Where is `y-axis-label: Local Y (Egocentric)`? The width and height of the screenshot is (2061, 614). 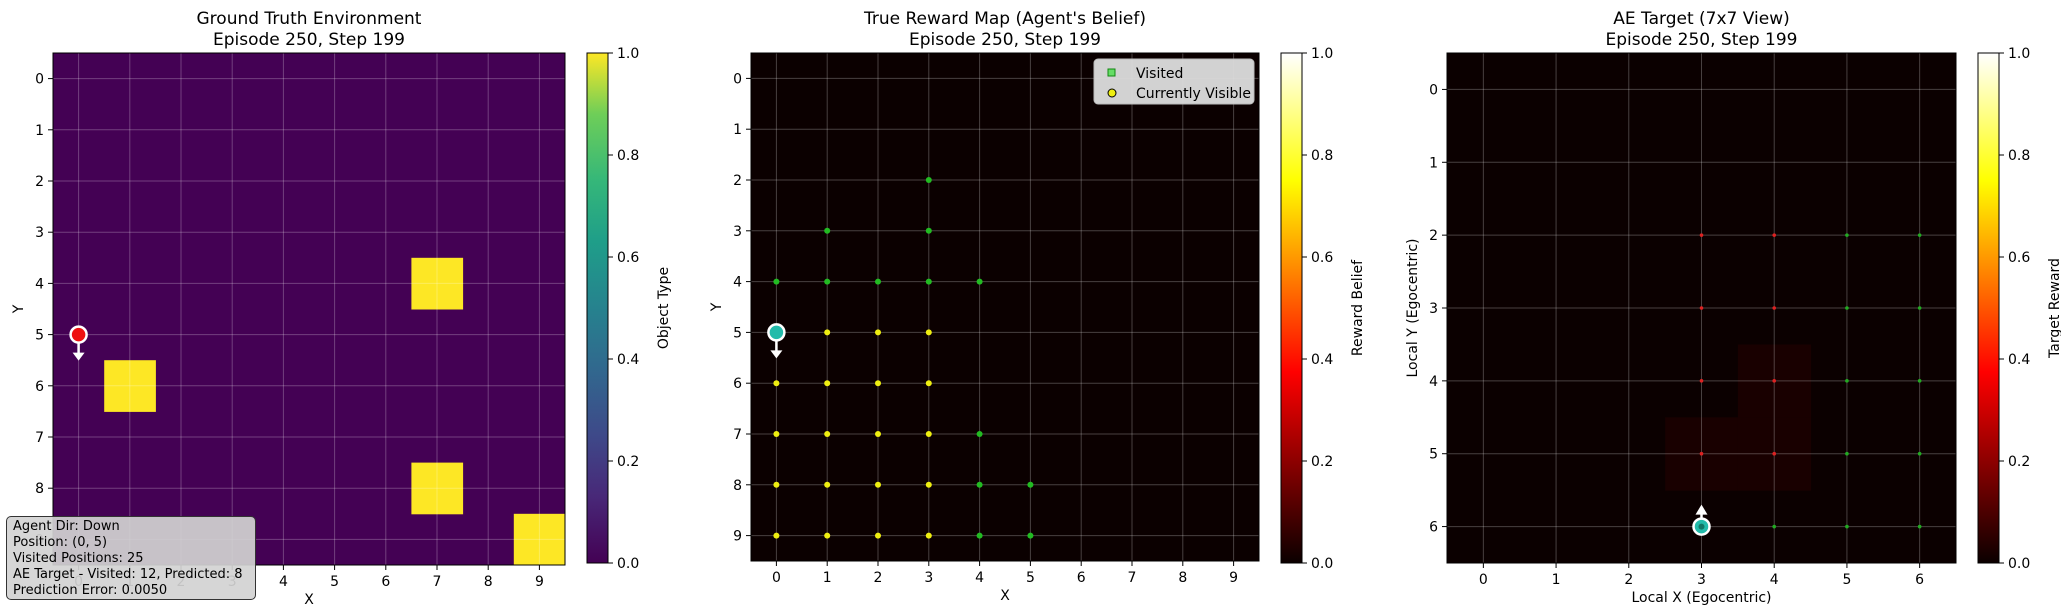
y-axis-label: Local Y (Egocentric) is located at coordinates (1413, 308).